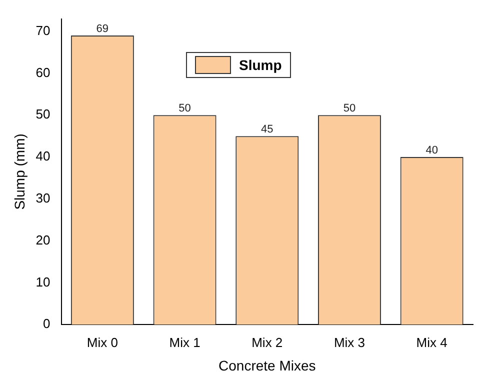 Image resolution: width=491 pixels, height=387 pixels. I want to click on x-tick-label: Mix 1, so click(184, 342).